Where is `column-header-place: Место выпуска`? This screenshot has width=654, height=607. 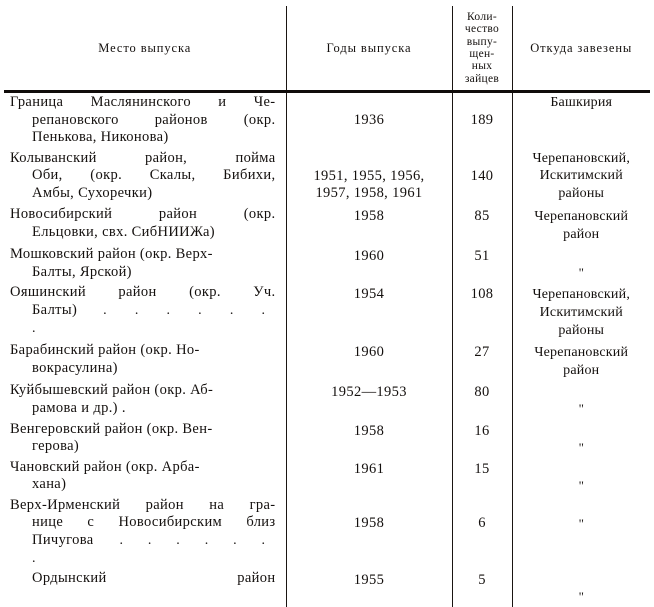
column-header-place: Место выпуска is located at coordinates (145, 49).